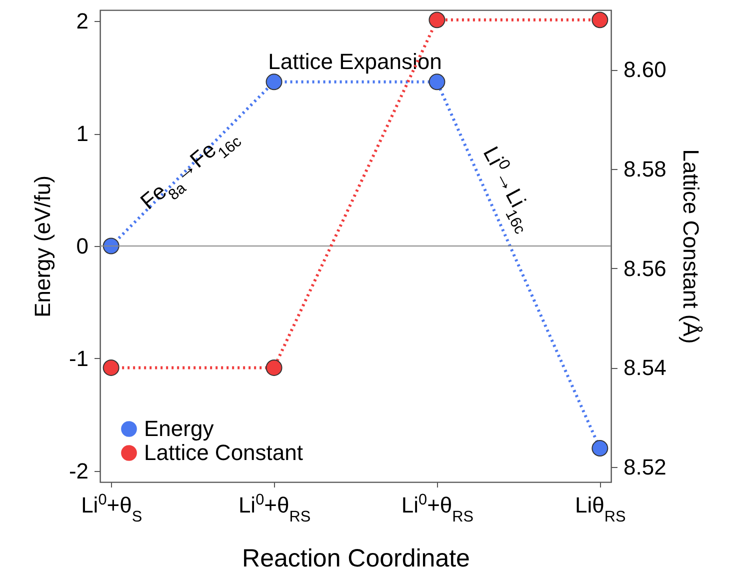 Image resolution: width=733 pixels, height=588 pixels. I want to click on annotation: Lattice Expansion, so click(355, 61).